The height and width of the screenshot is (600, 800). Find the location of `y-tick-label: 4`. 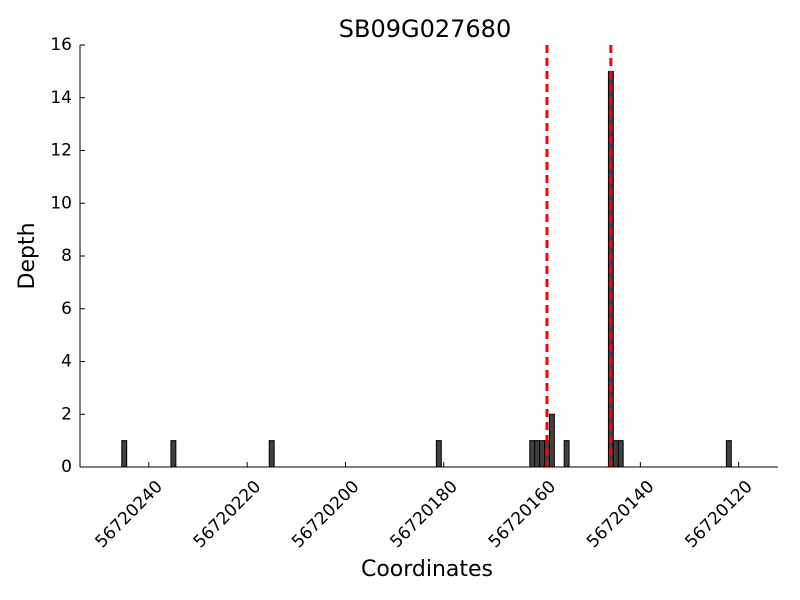

y-tick-label: 4 is located at coordinates (66, 362).